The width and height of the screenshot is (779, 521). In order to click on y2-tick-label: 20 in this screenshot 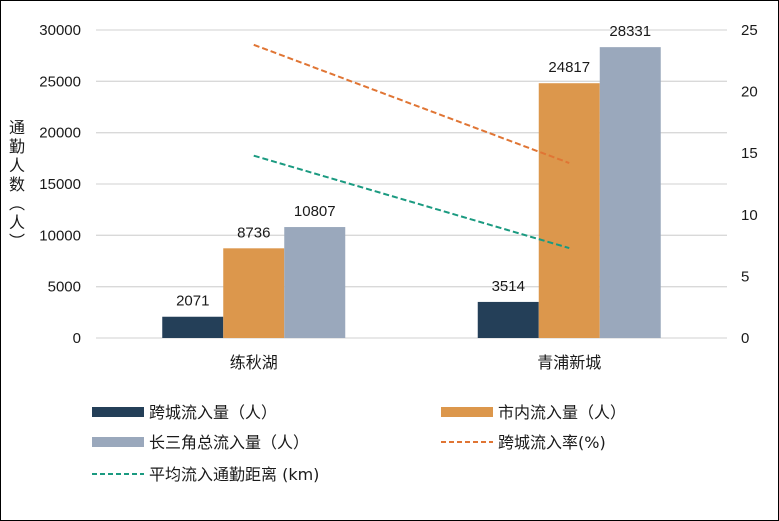, I will do `click(749, 92)`.